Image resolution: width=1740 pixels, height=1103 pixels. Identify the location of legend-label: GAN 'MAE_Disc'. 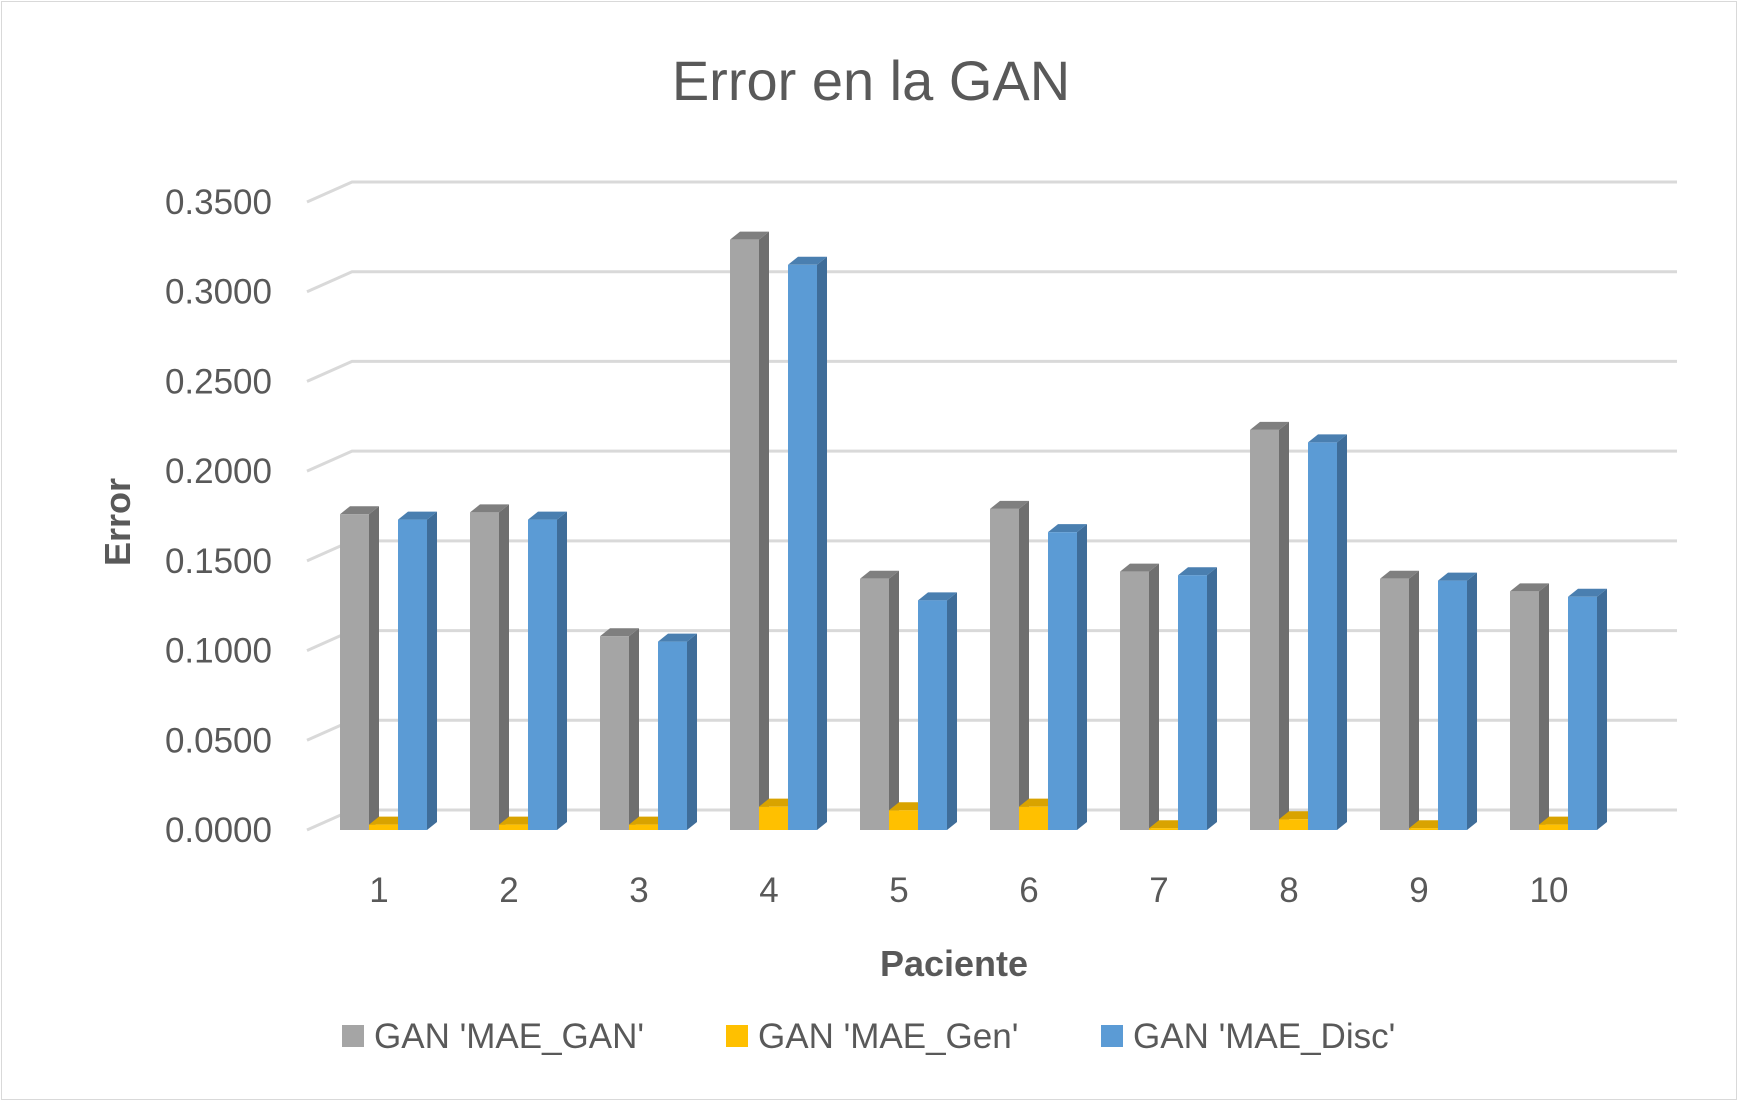
(1264, 1036).